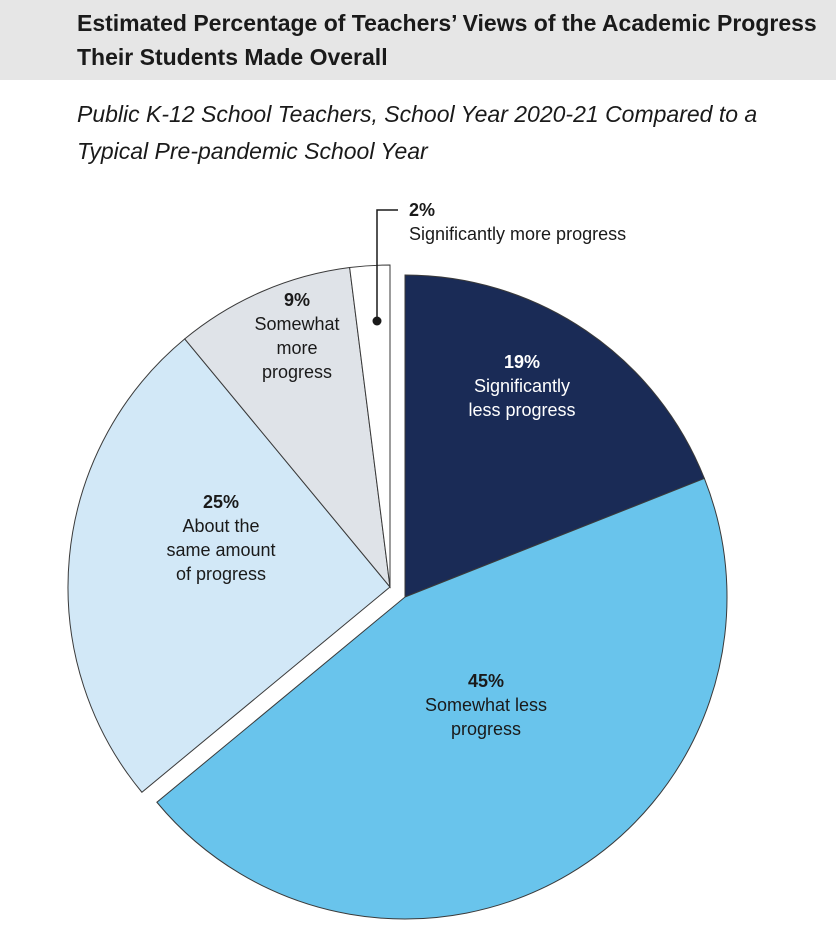 The width and height of the screenshot is (836, 936). Describe the element at coordinates (221, 574) in the screenshot. I see `slice-label-line: of progress` at that location.